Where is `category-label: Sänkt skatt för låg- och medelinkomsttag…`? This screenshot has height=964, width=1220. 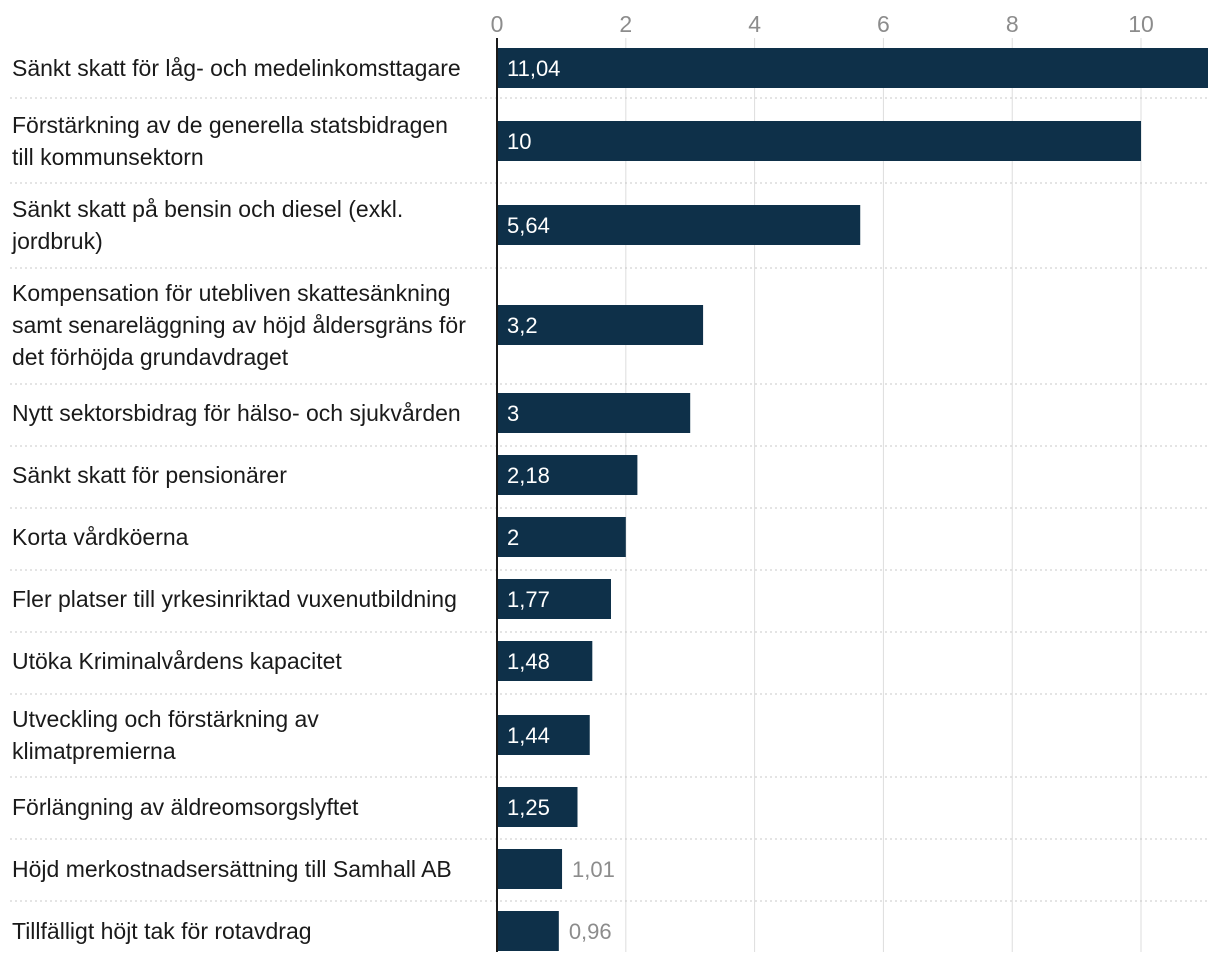 category-label: Sänkt skatt för låg- och medelinkomsttag… is located at coordinates (236, 68).